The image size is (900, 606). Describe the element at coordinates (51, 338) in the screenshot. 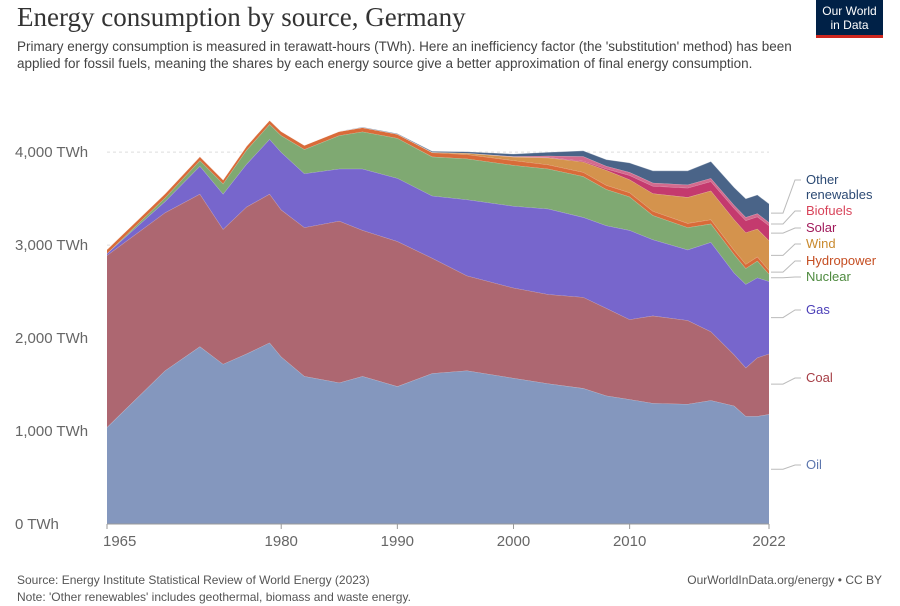

I see `y-tick-label: 2,000 TWh` at that location.